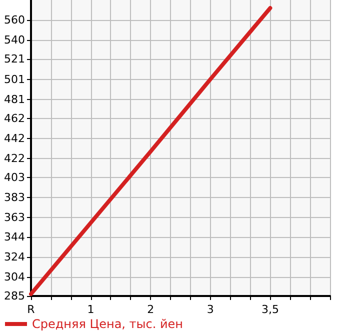 The width and height of the screenshot is (345, 335). What do you see at coordinates (14, 217) in the screenshot?
I see `y-tick-label: 363` at bounding box center [14, 217].